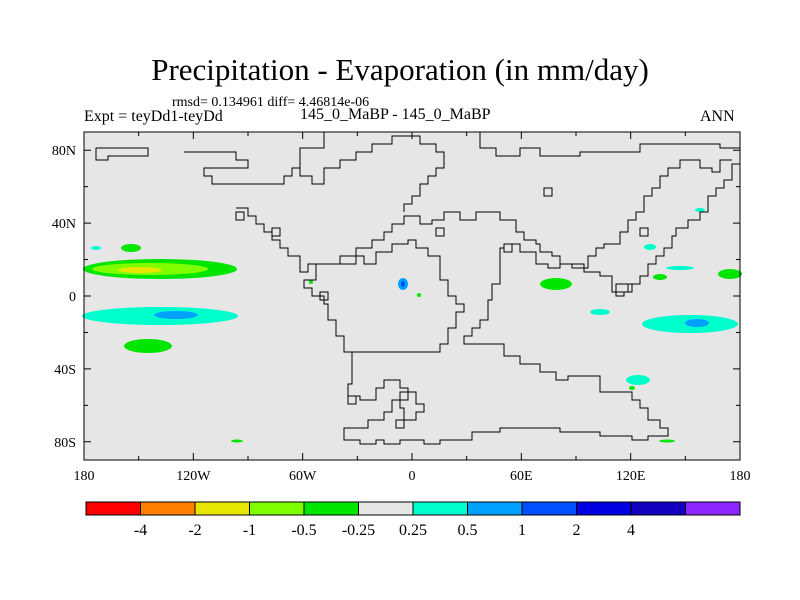 The height and width of the screenshot is (600, 800). What do you see at coordinates (521, 476) in the screenshot?
I see `x-tick-label: 60E` at bounding box center [521, 476].